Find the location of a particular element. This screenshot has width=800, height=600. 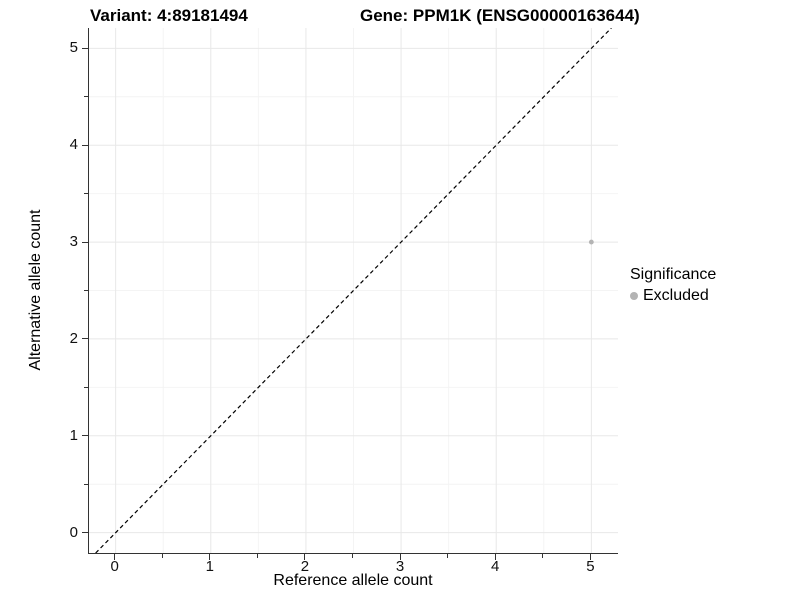

x-axis-tick-label: 2 is located at coordinates (305, 566).